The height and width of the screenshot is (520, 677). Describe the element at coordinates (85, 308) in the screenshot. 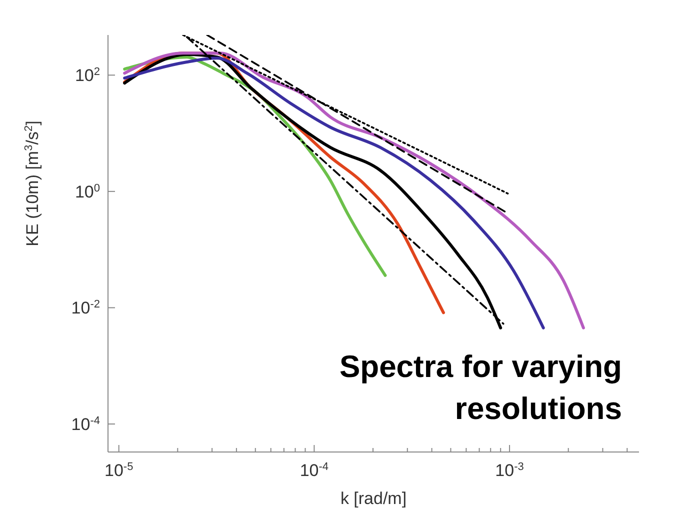

I see `y-tick-label: 10$^{-2}$` at that location.